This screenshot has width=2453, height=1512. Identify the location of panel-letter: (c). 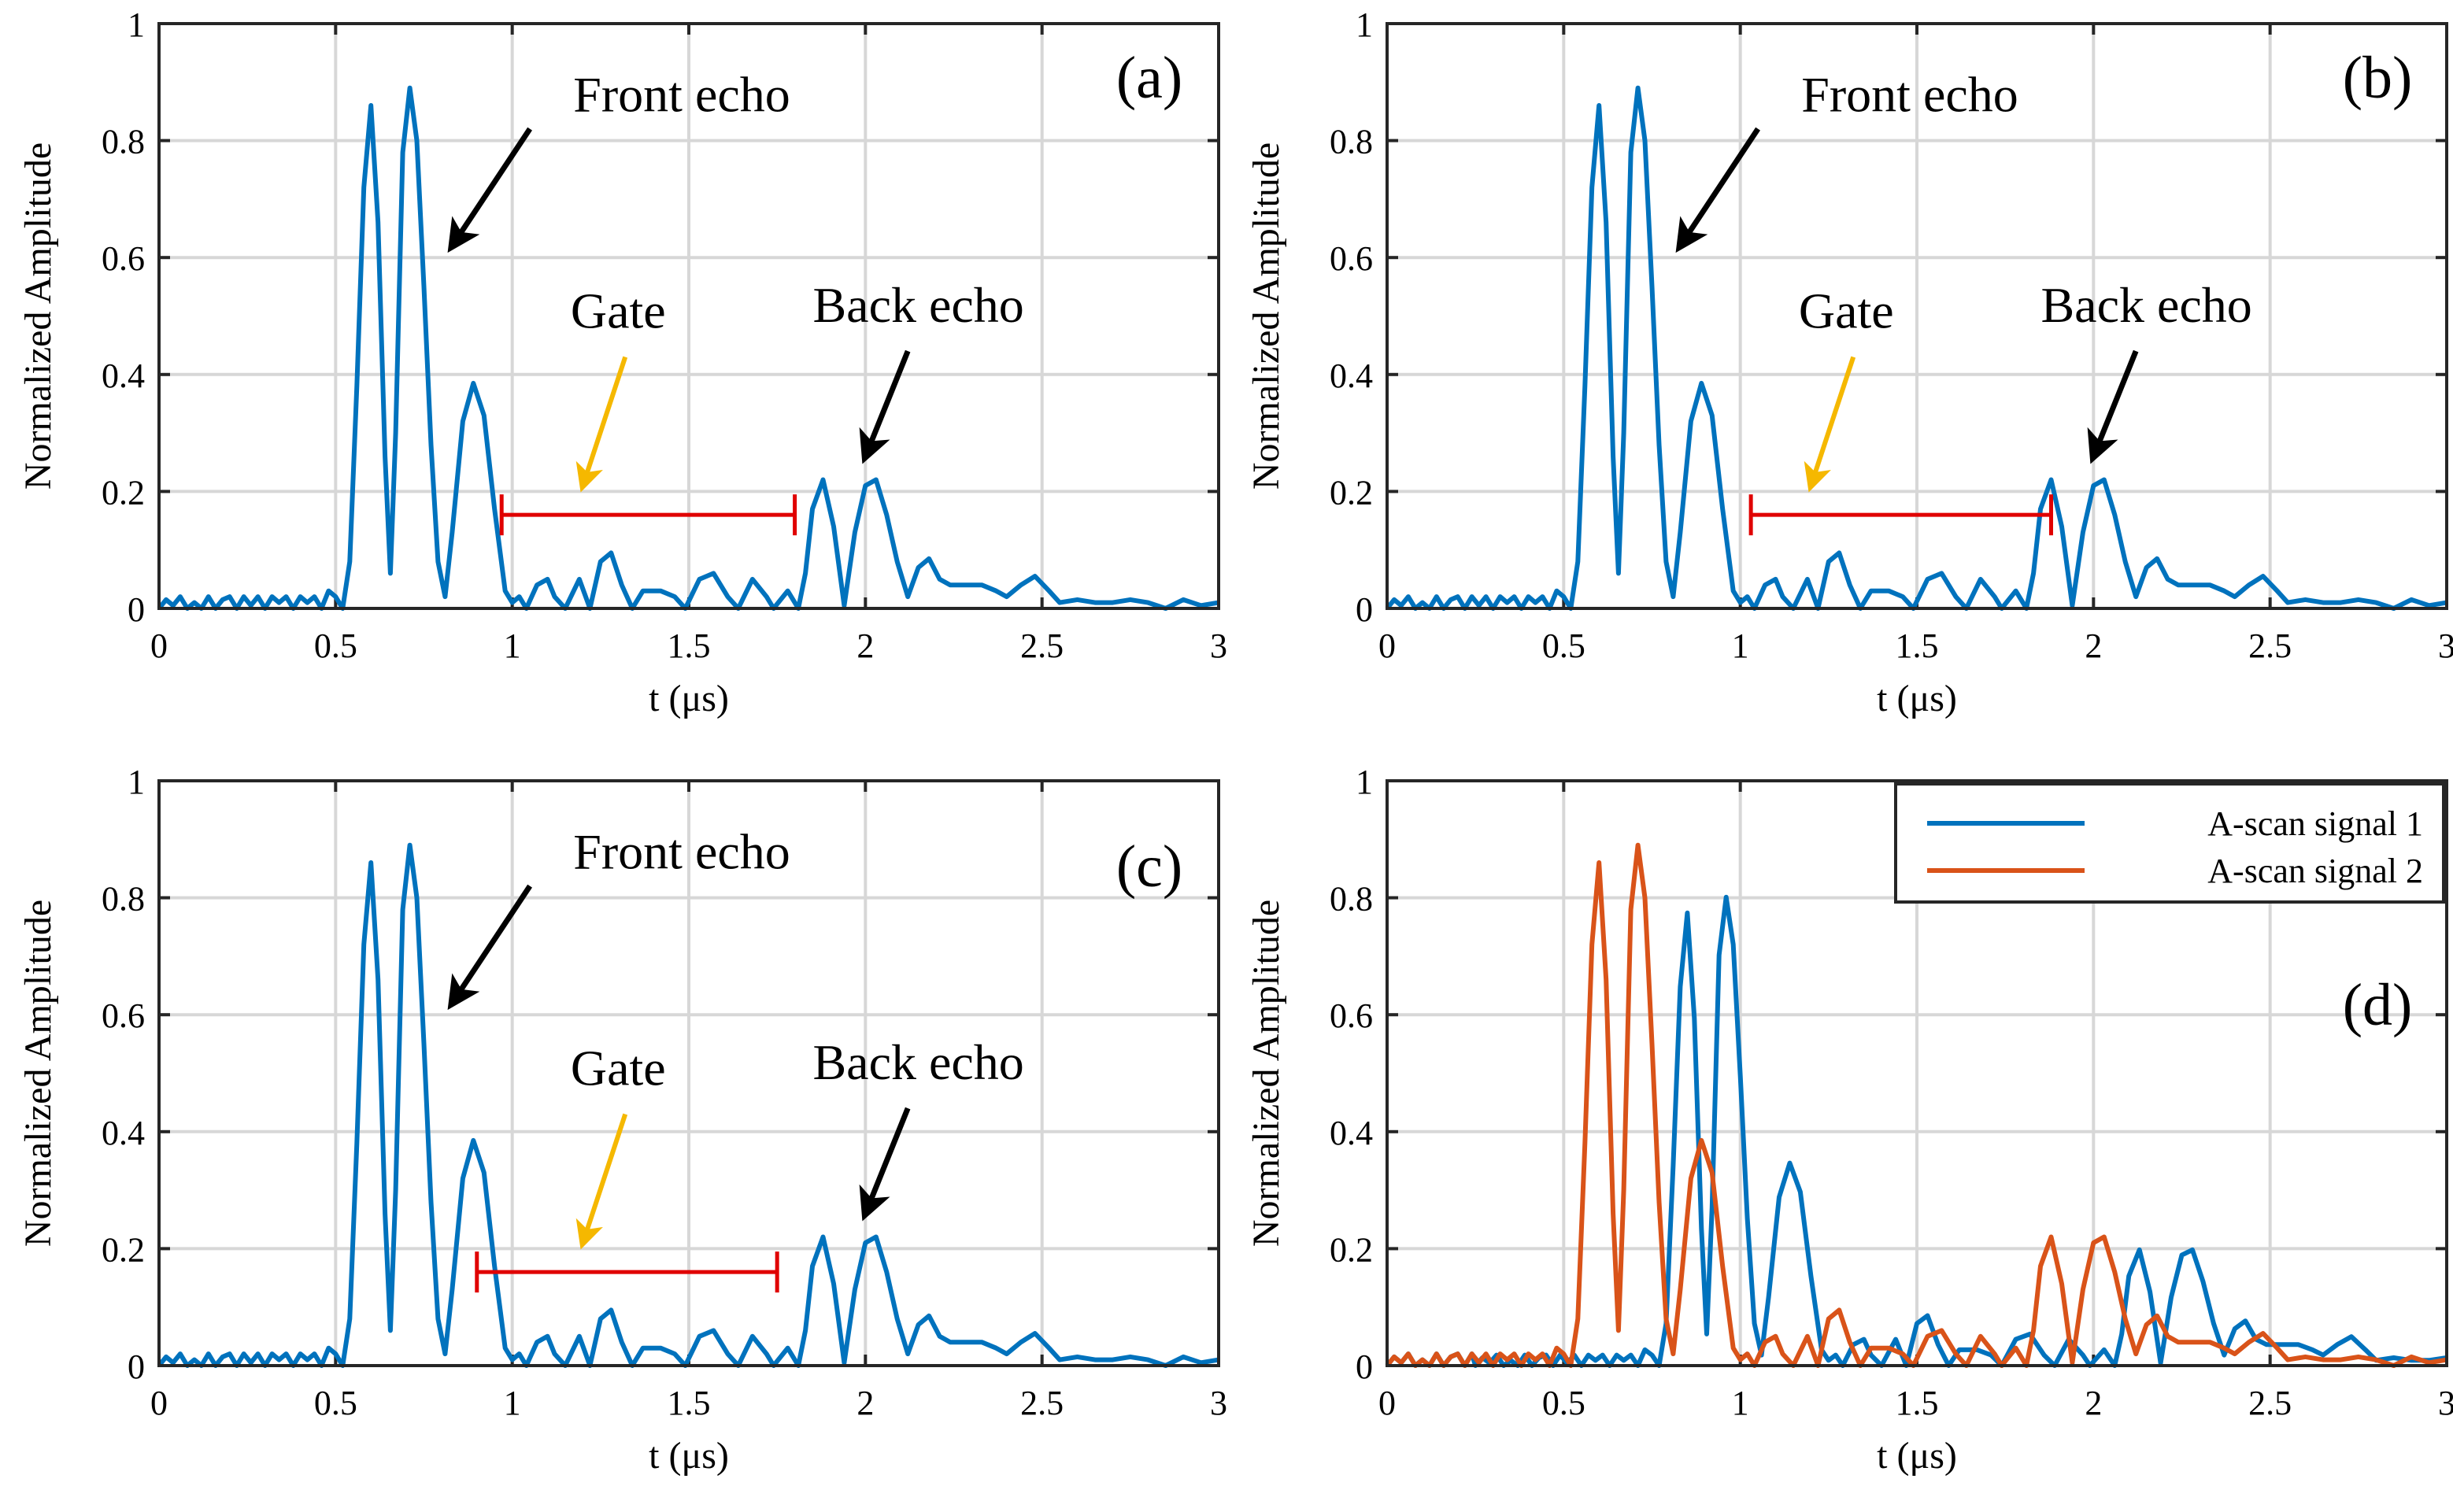
(1149, 867).